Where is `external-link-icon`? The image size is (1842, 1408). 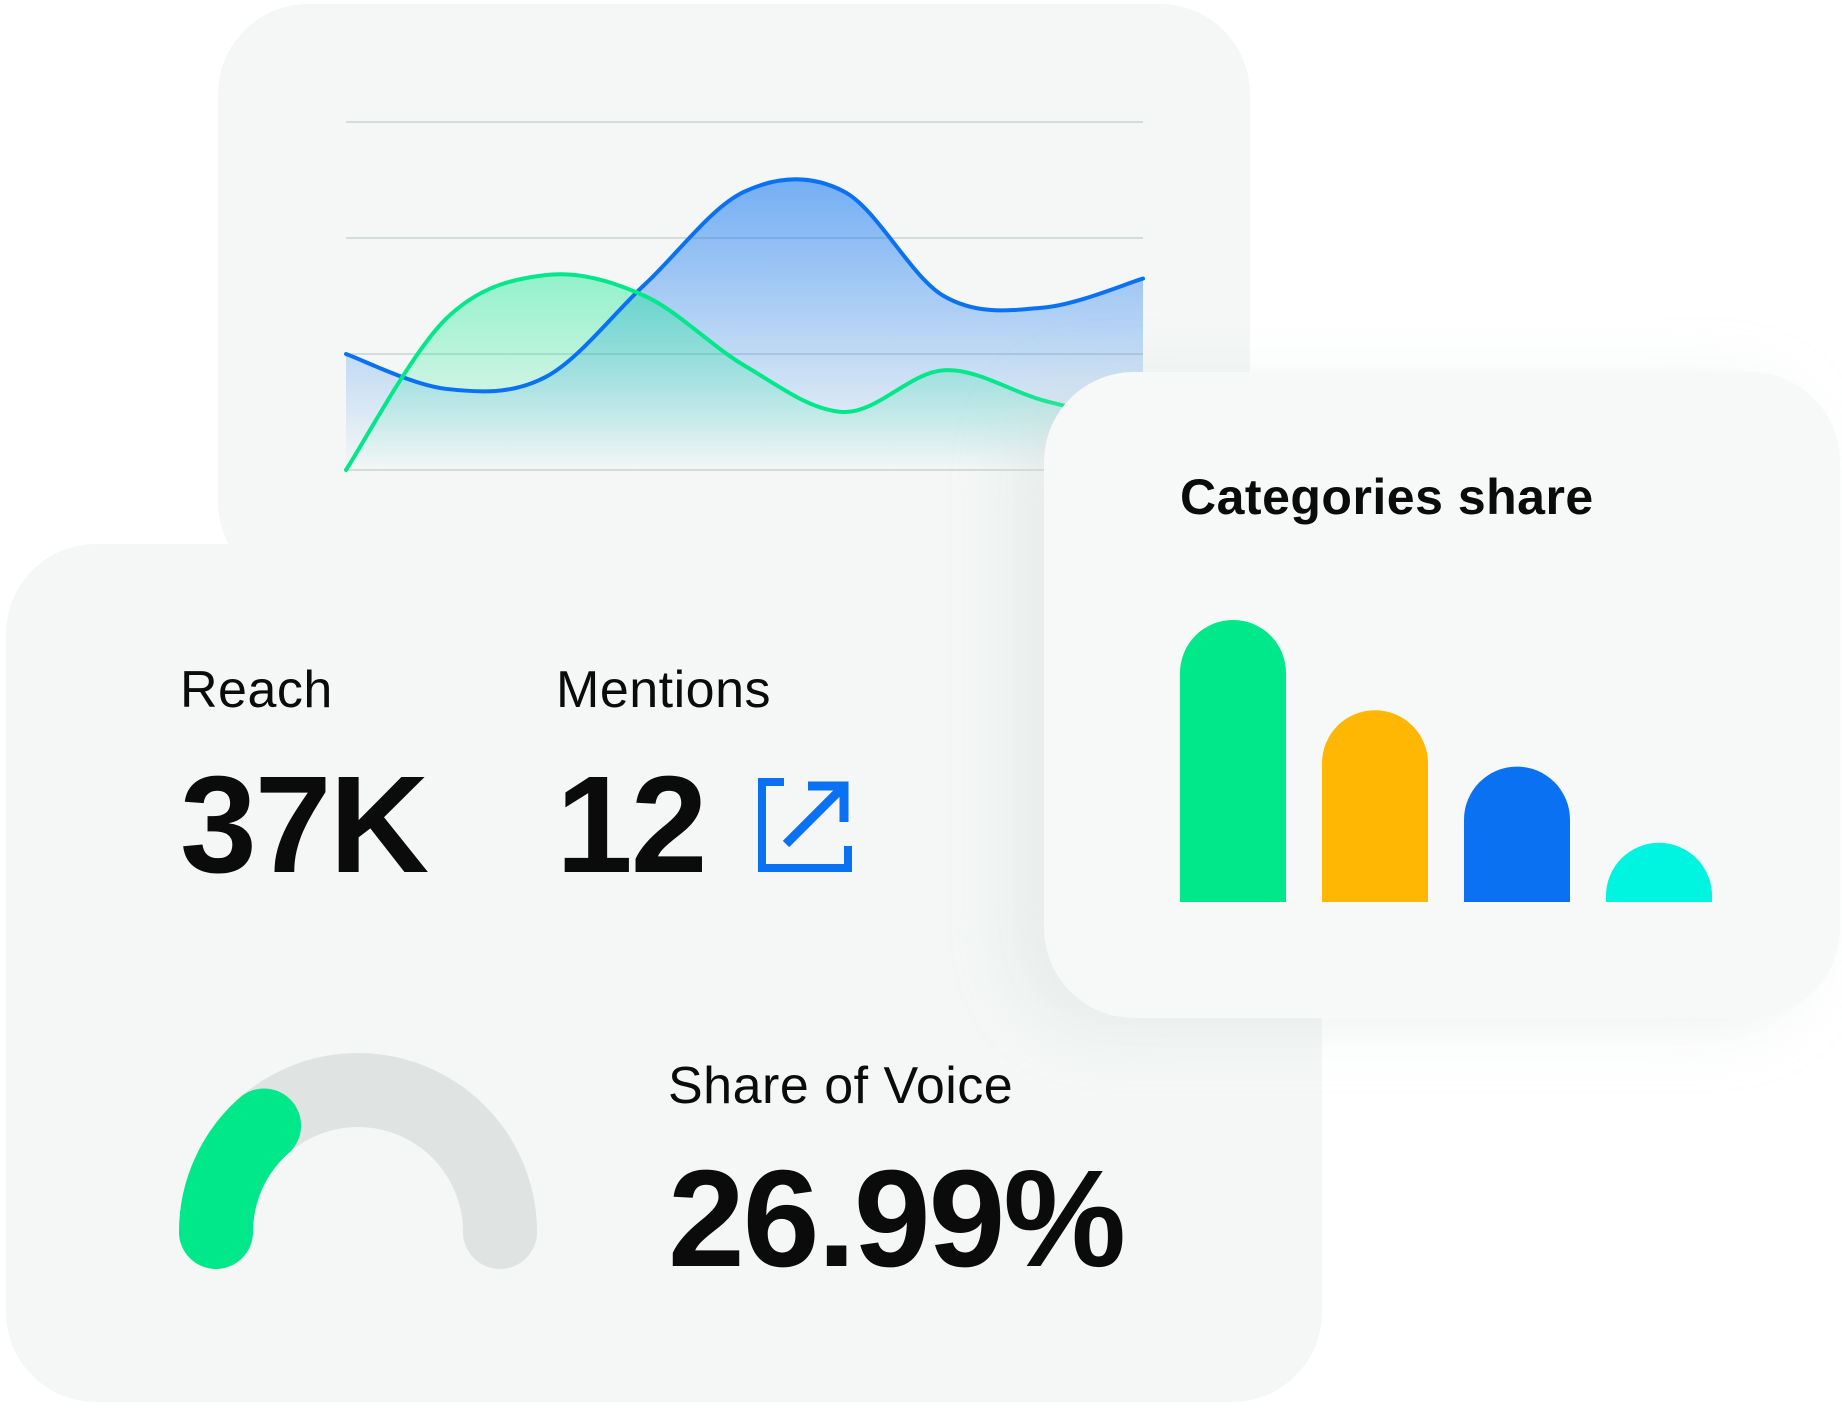 external-link-icon is located at coordinates (805, 825).